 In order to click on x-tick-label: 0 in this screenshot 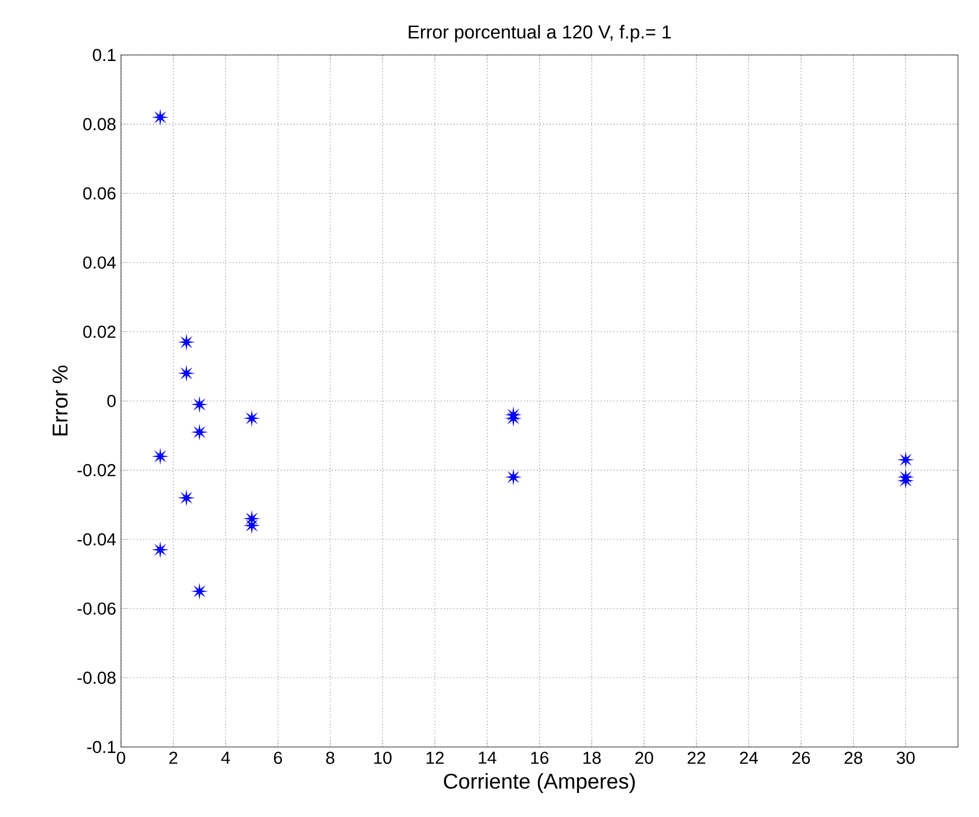, I will do `click(121, 758)`.